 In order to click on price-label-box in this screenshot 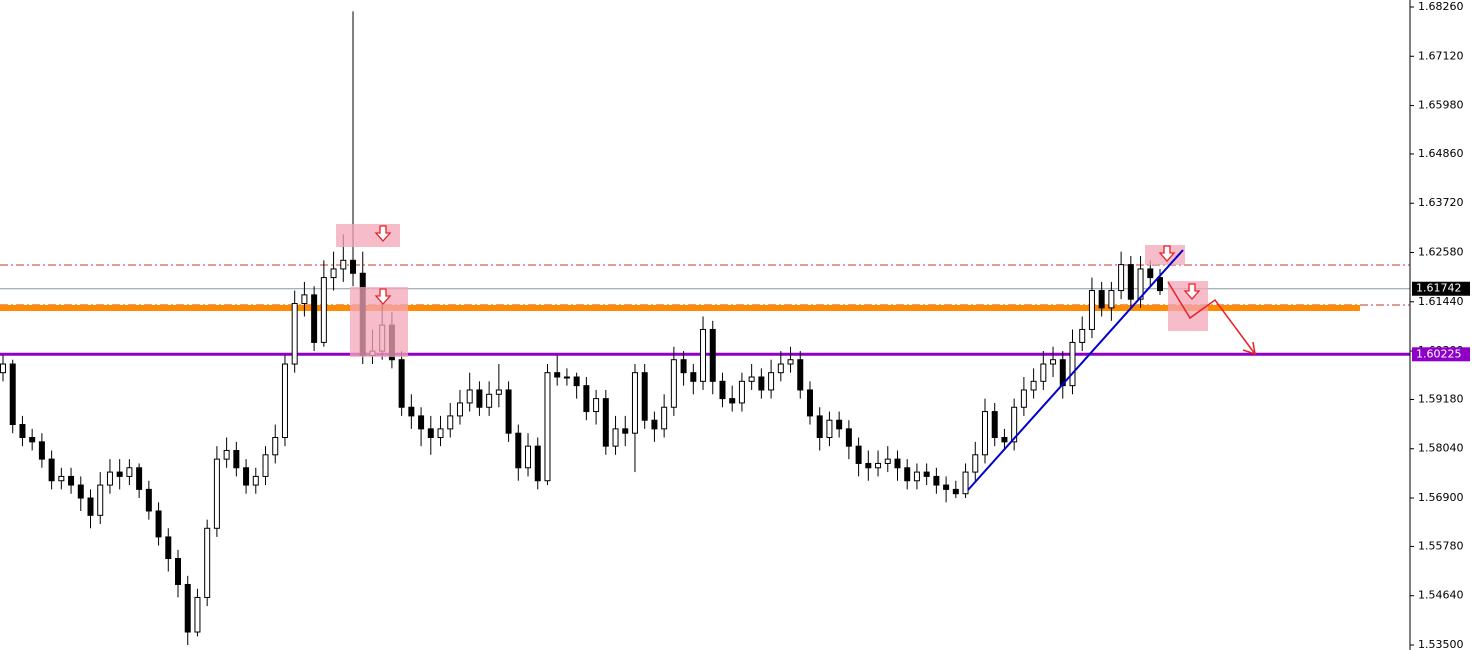, I will do `click(1441, 288)`.